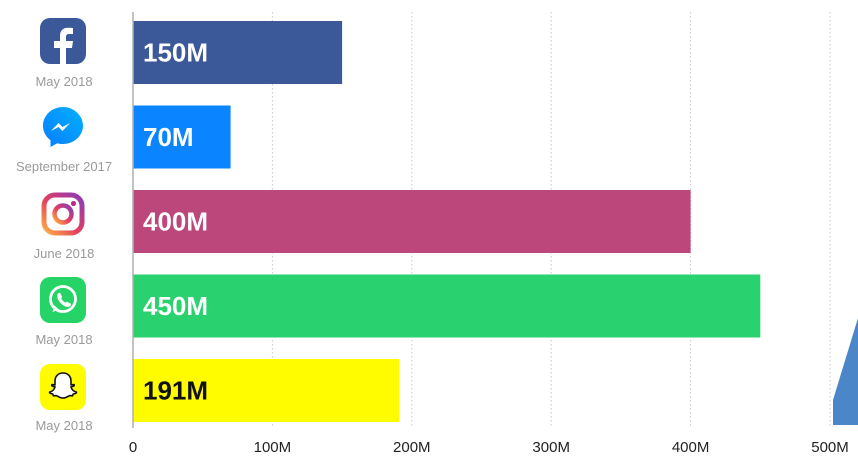  I want to click on x-tick-label-0: 0, so click(133, 447).